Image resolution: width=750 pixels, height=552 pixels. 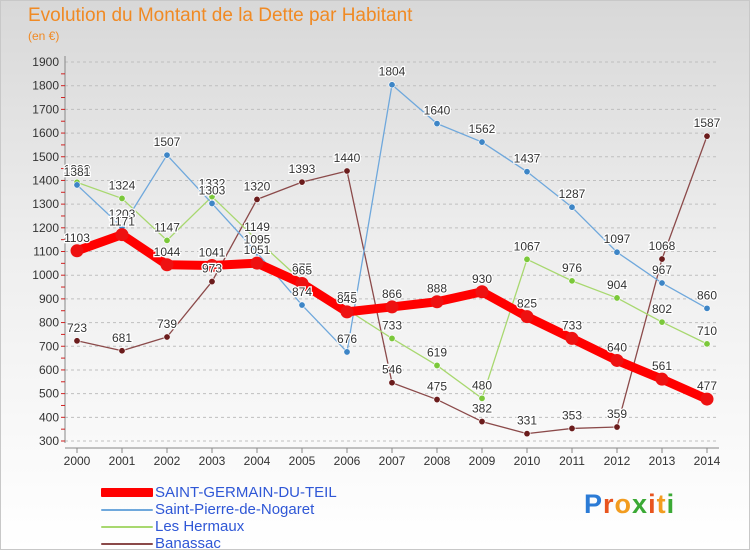 What do you see at coordinates (392, 461) in the screenshot?
I see `x-tick-label: 2007` at bounding box center [392, 461].